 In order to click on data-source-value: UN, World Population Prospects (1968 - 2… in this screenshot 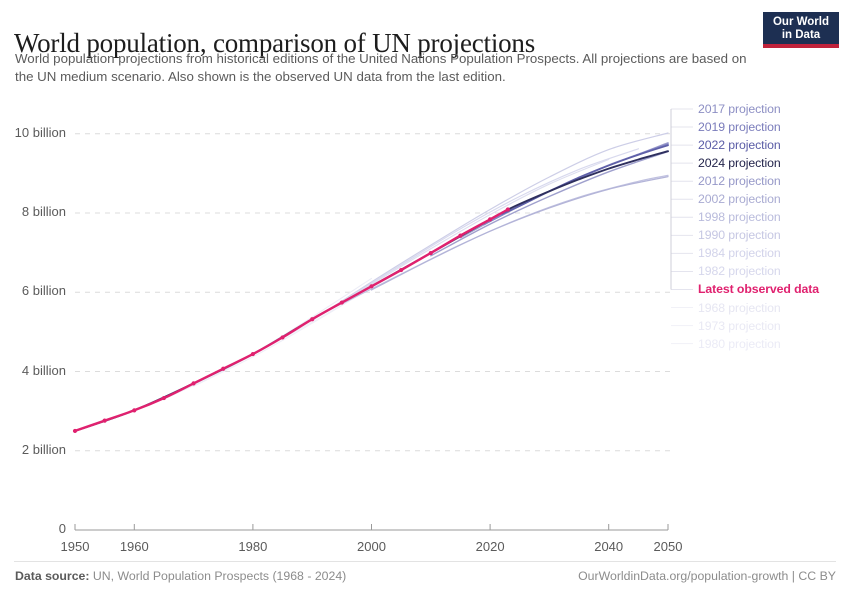, I will do `click(219, 576)`.